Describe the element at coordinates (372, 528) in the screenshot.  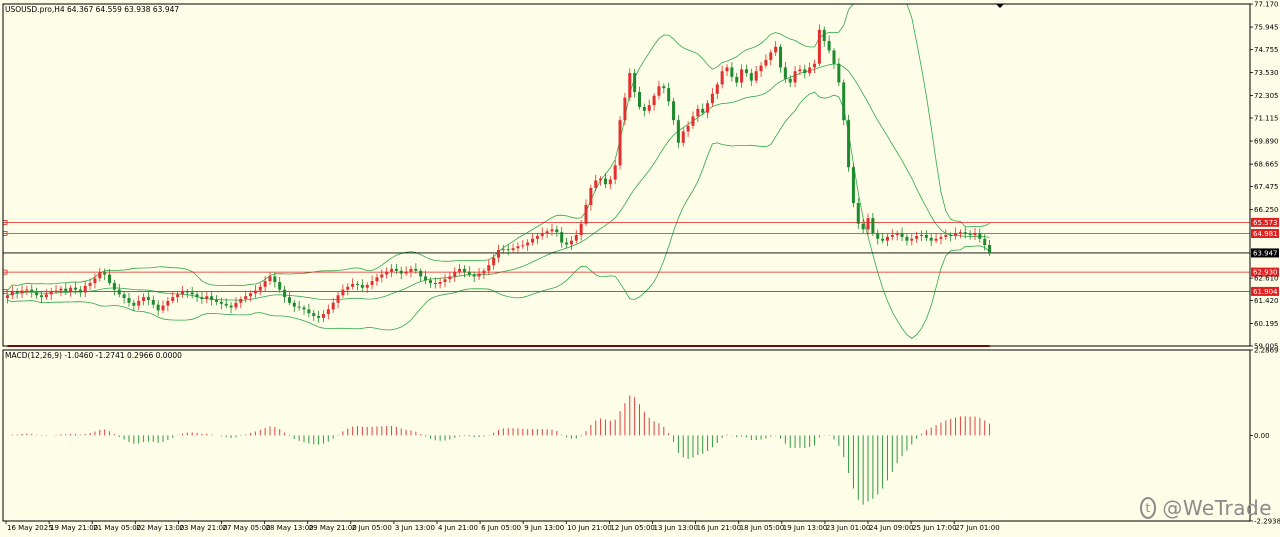
I see `time-tick-label: 2 Jun 05:00` at that location.